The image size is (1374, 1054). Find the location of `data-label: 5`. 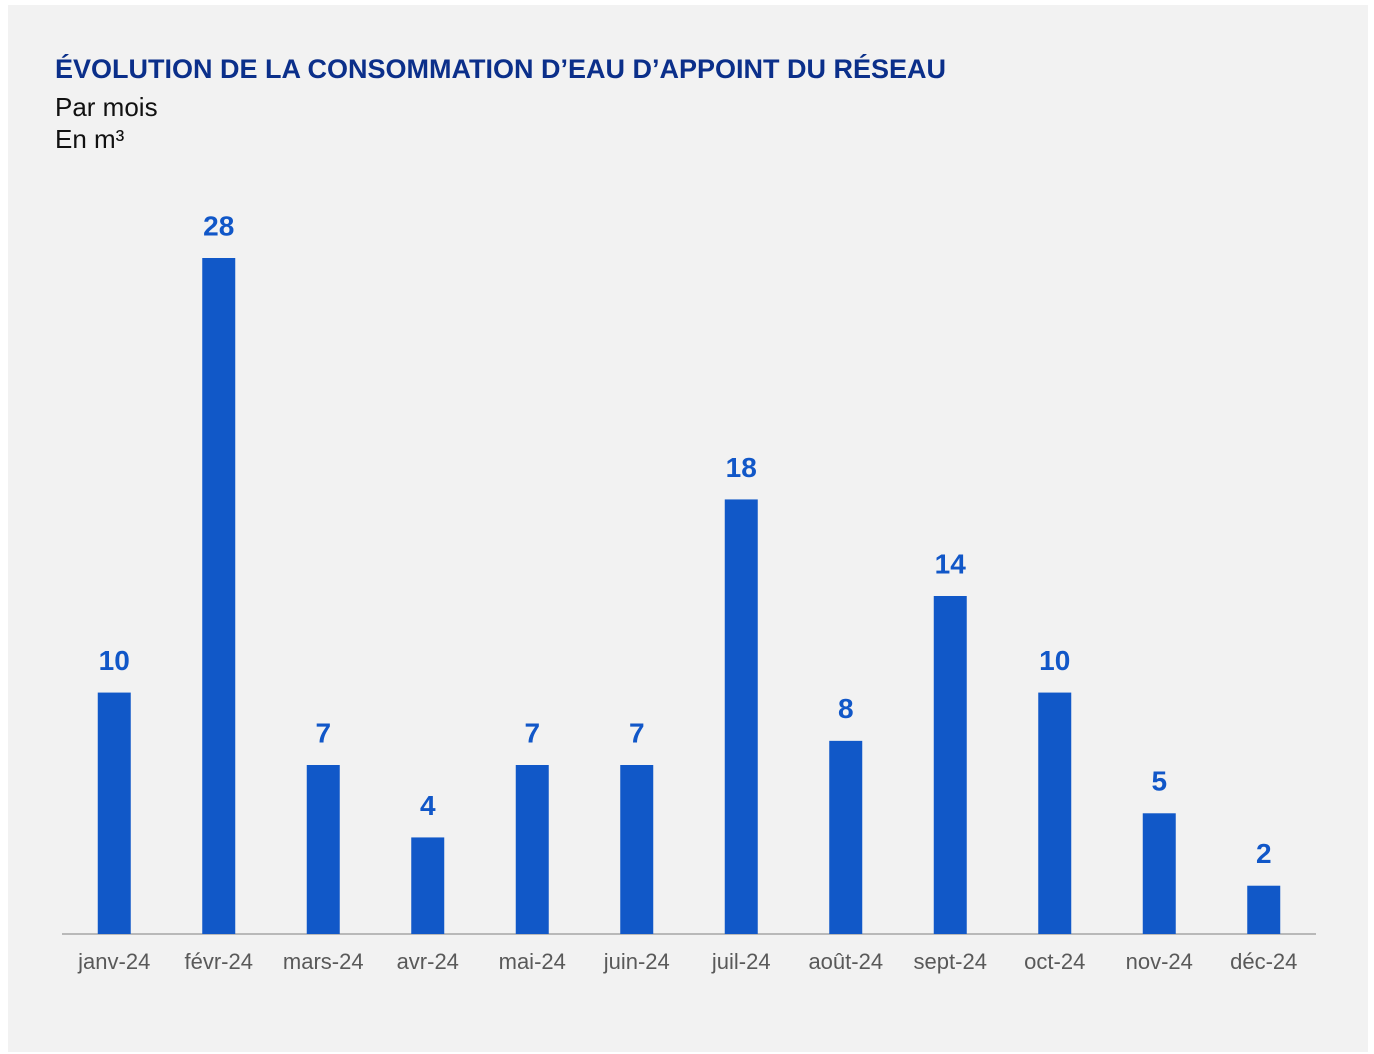

data-label: 5 is located at coordinates (1159, 781).